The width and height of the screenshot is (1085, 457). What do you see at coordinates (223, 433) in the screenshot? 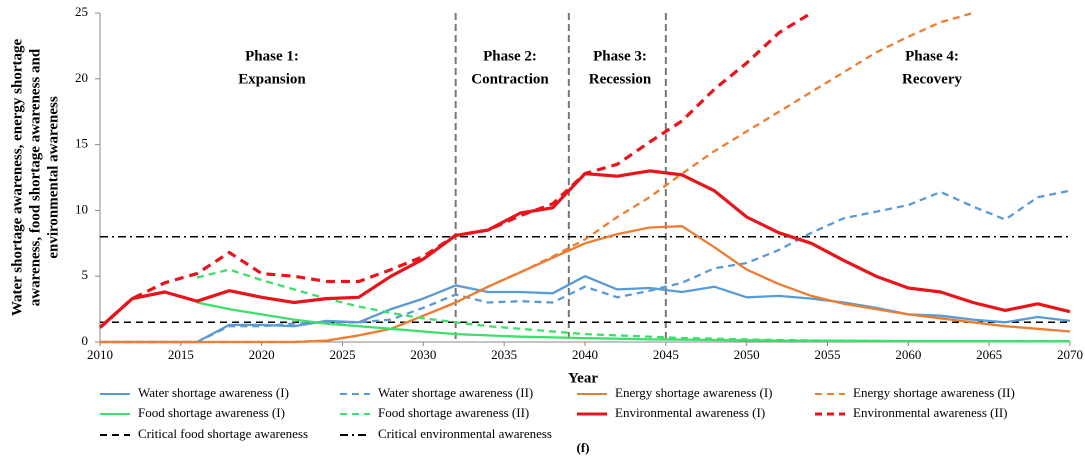
I see `legend-label: Critical food shortage awareness` at bounding box center [223, 433].